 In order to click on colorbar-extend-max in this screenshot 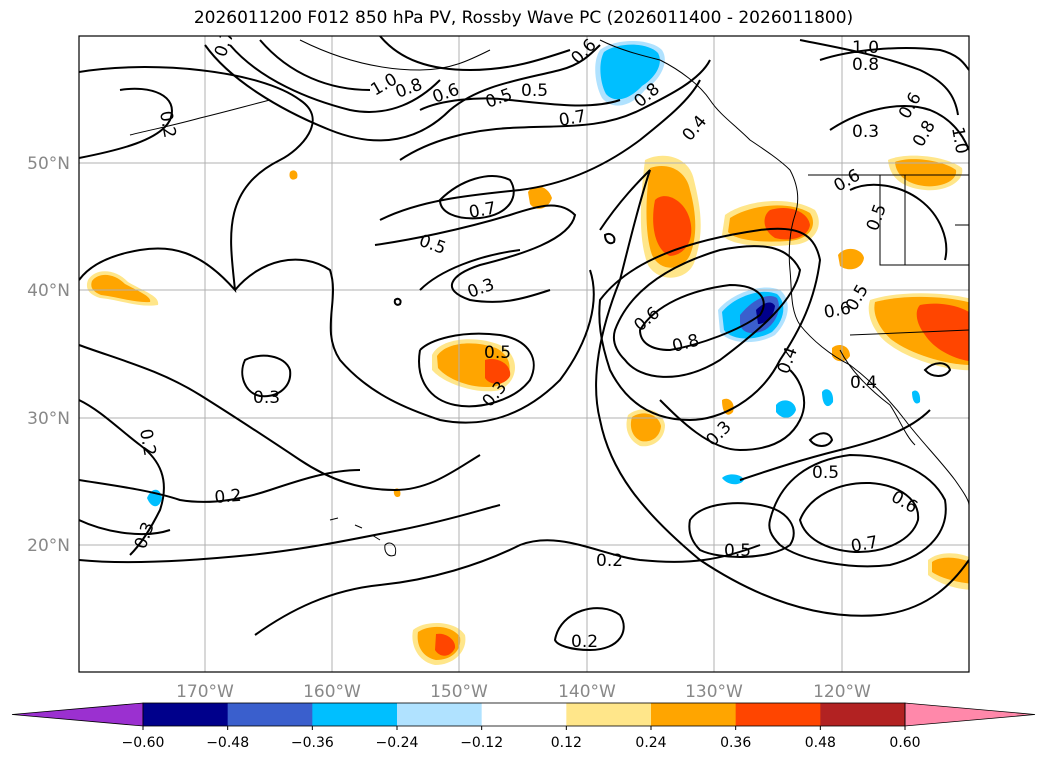, I will do `click(970, 714)`.